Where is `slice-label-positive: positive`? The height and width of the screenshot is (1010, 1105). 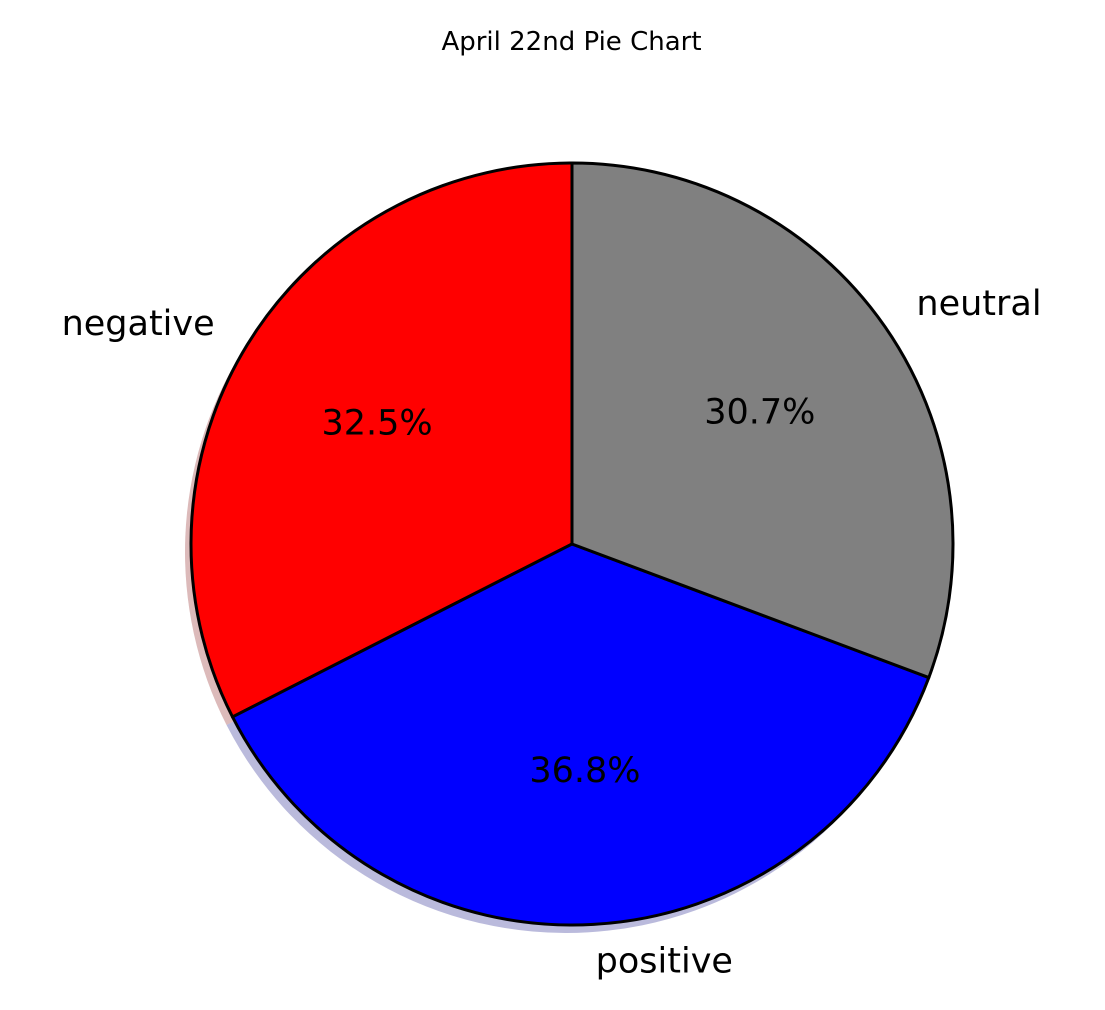 slice-label-positive: positive is located at coordinates (664, 961).